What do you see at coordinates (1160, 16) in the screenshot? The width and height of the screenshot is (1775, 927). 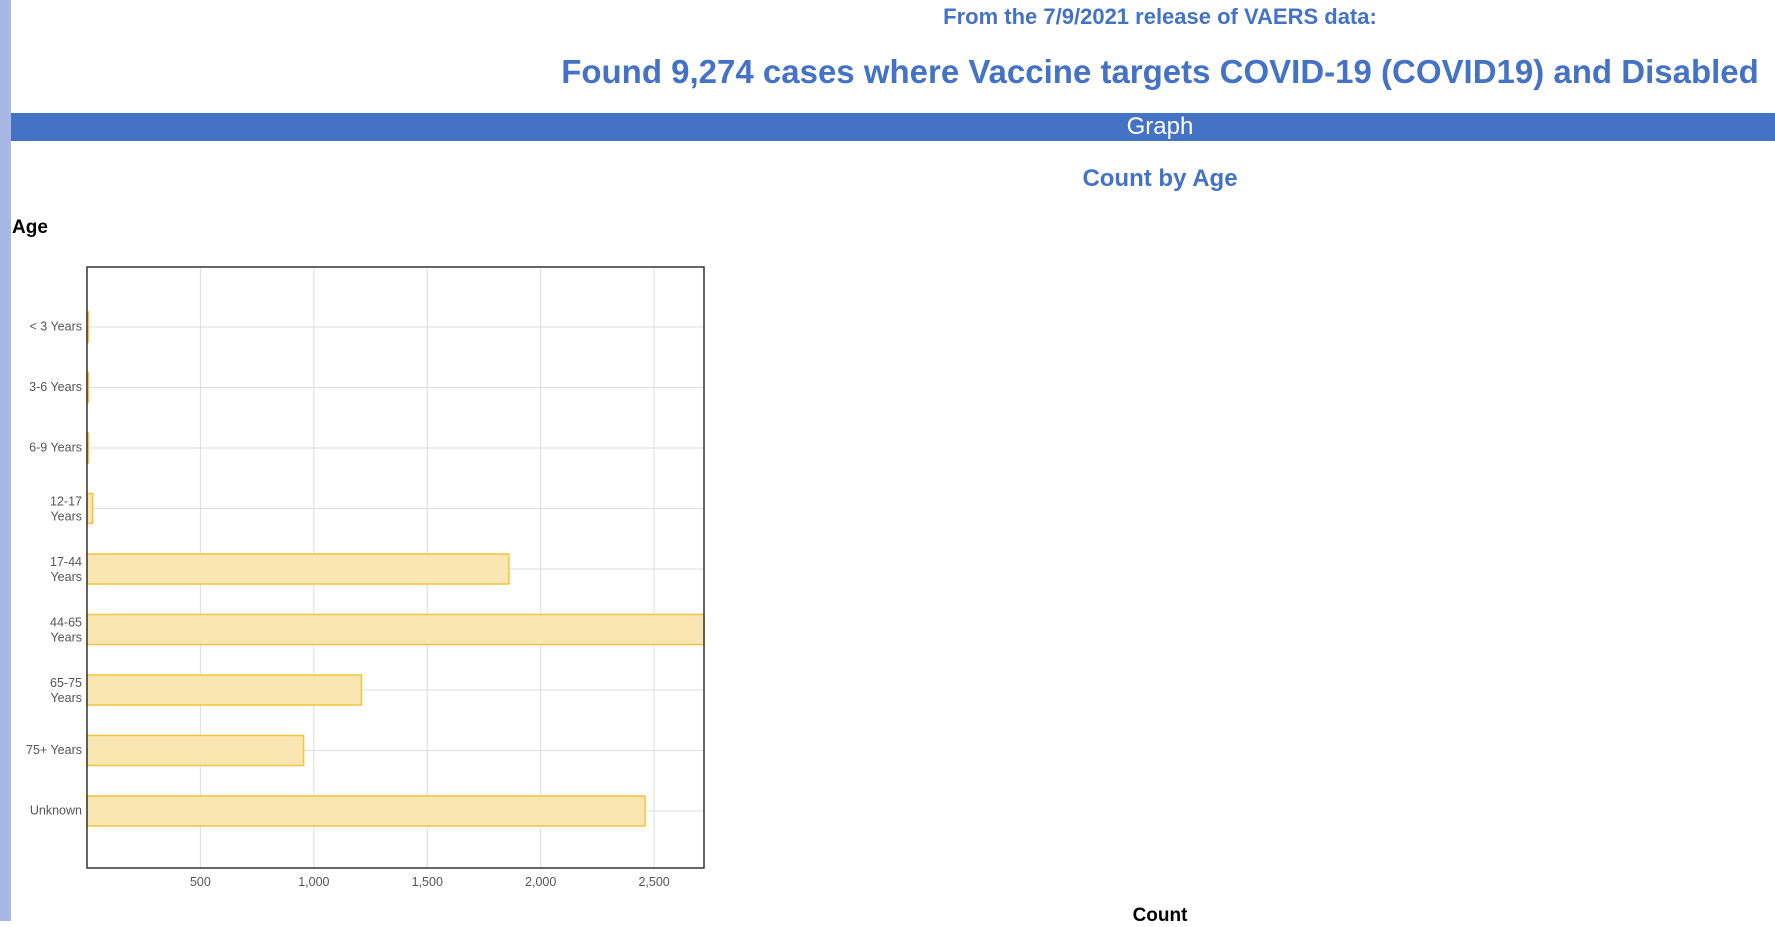 I see `release-heading: From the 7/9/2021 release of VAERS data:` at bounding box center [1160, 16].